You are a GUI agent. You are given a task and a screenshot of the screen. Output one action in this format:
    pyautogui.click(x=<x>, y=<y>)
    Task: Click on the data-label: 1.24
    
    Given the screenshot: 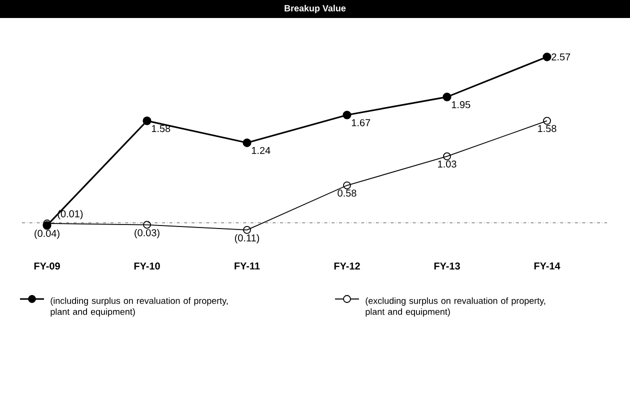 What is the action you would take?
    pyautogui.click(x=261, y=150)
    